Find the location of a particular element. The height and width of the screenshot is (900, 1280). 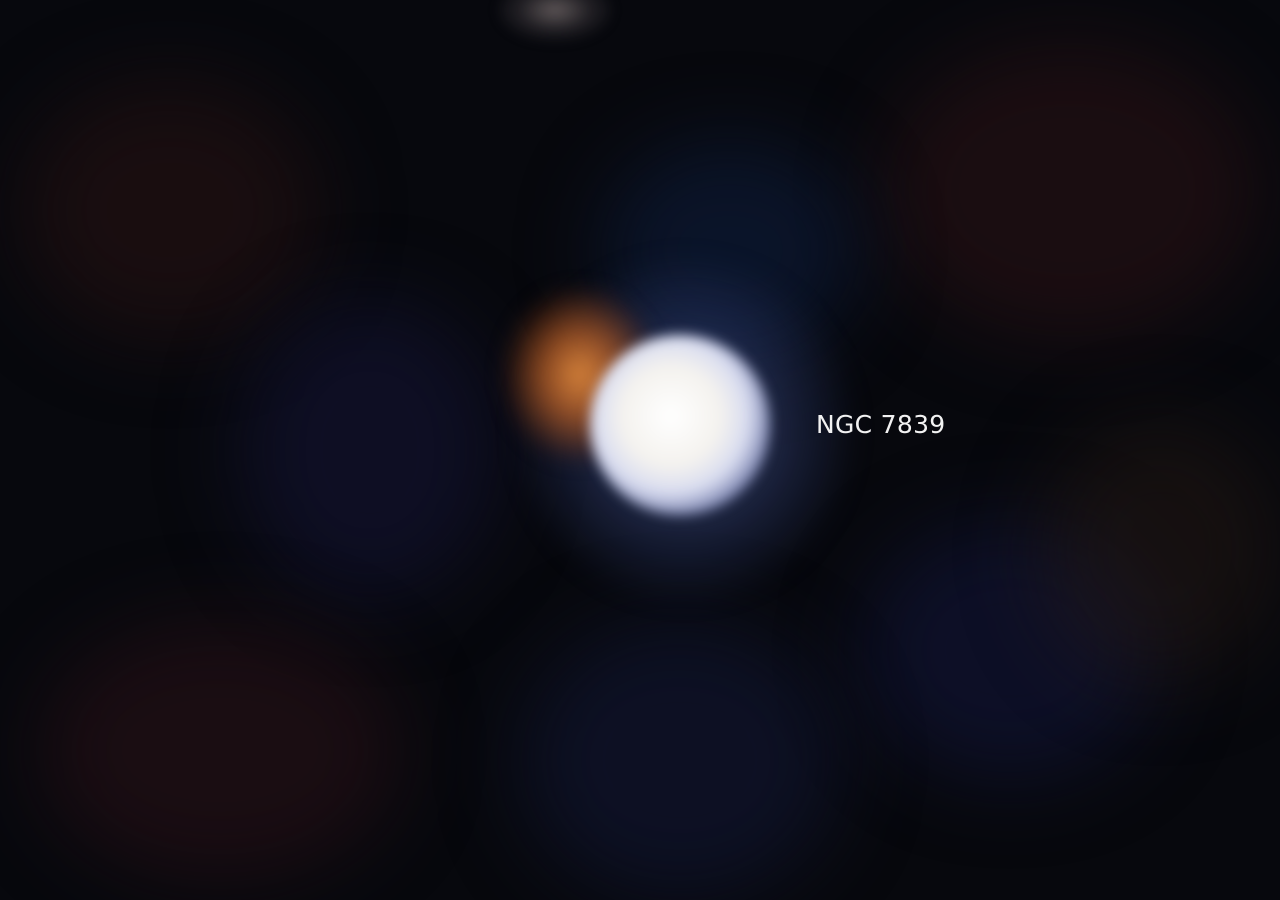

faint-star is located at coordinates (555, 20).